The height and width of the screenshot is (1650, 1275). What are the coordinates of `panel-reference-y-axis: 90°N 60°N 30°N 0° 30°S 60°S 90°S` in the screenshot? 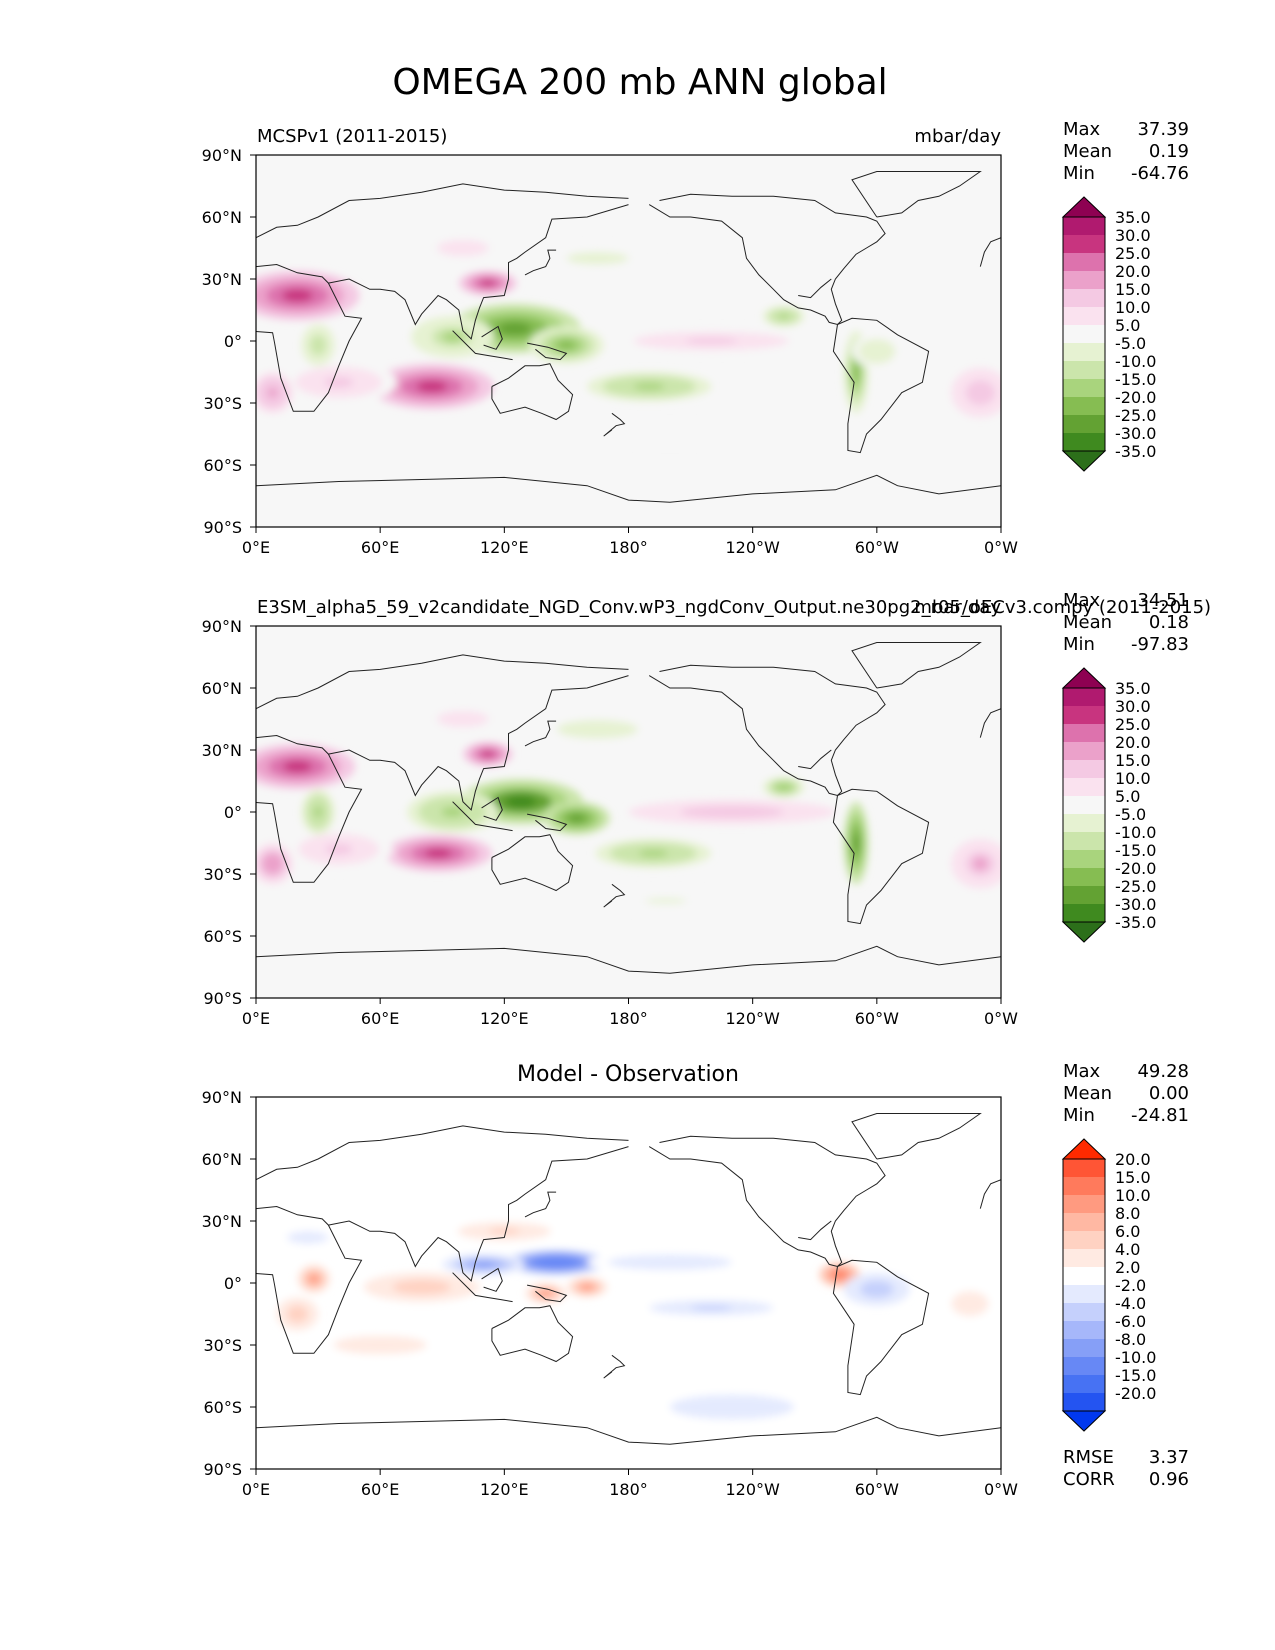 It's located at (229, 341).